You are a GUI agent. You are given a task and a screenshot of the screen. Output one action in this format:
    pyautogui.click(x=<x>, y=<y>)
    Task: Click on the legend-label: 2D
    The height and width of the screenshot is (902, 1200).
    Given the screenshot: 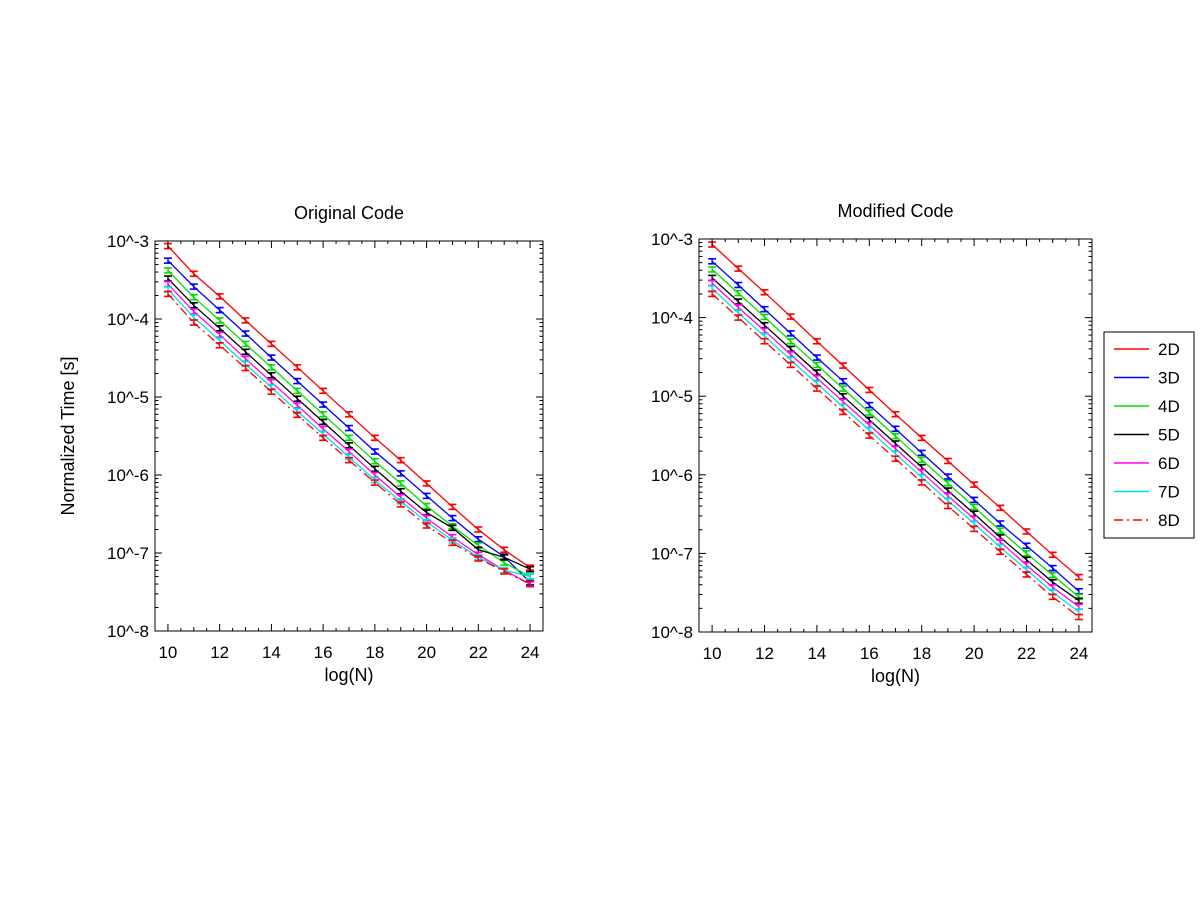 What is the action you would take?
    pyautogui.click(x=1169, y=349)
    